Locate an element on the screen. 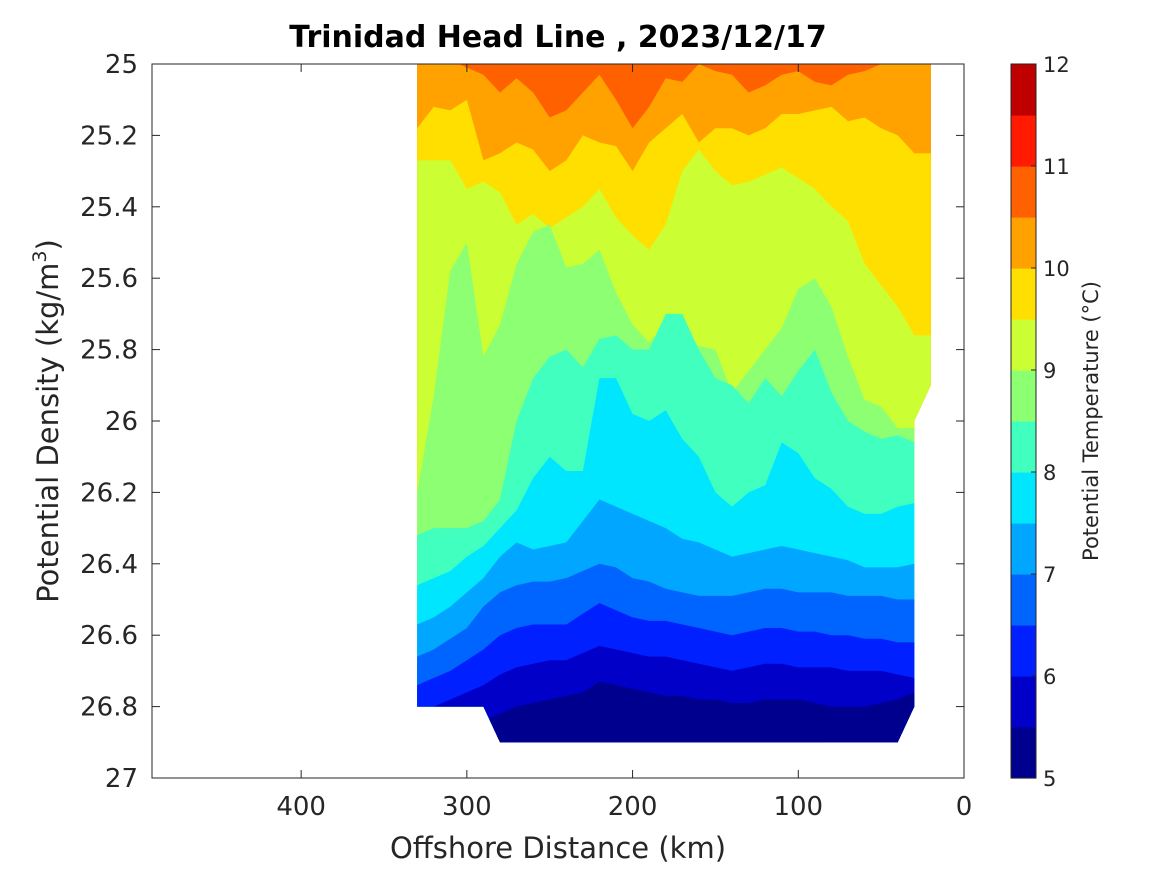 This screenshot has width=1167, height=875. y-tick-label: 25.6 is located at coordinates (109, 279).